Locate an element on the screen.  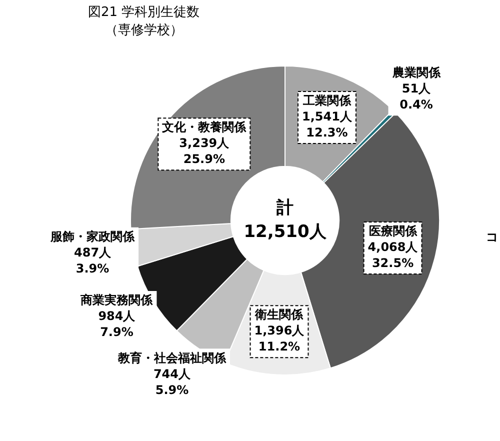
slice-label: 服飾・家政関係 is located at coordinates (93, 237).